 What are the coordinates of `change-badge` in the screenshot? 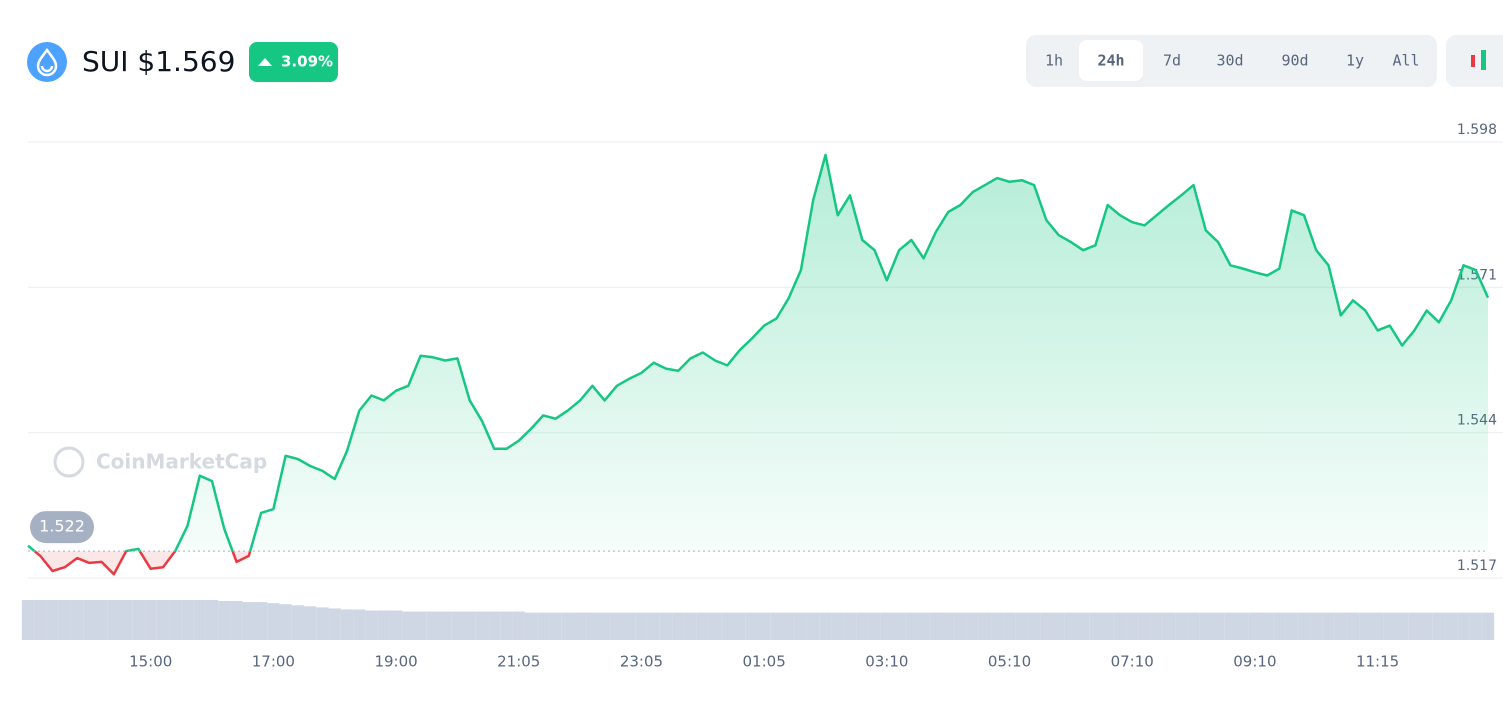 It's located at (293, 62).